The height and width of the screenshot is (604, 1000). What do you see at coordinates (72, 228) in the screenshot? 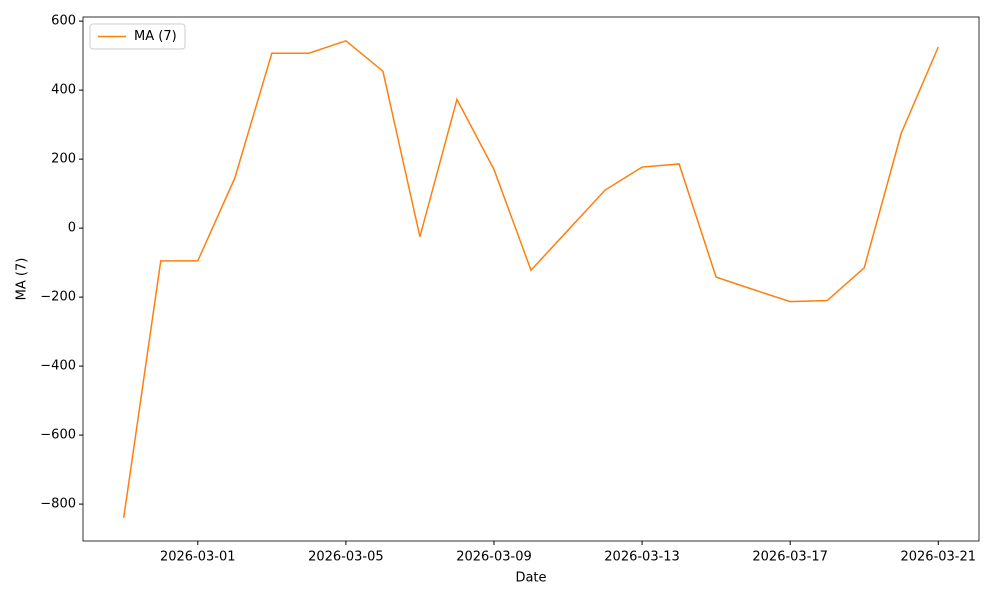
I see `y-tick-label: 0` at bounding box center [72, 228].